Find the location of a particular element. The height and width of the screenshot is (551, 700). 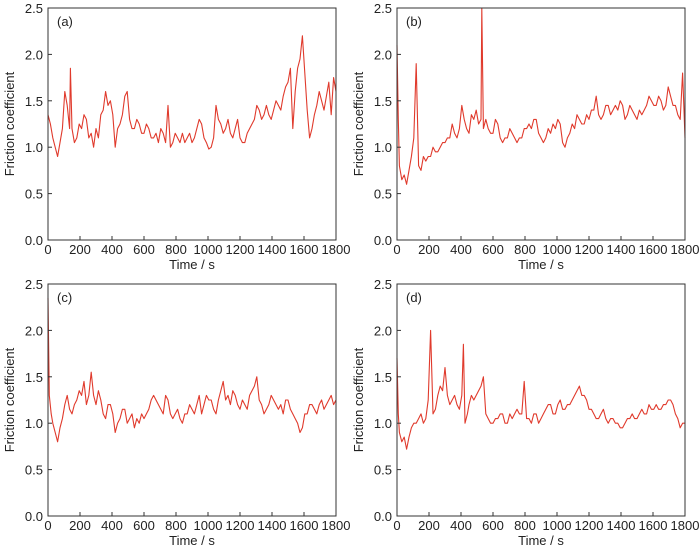

panel-label: (a) is located at coordinates (65, 21).